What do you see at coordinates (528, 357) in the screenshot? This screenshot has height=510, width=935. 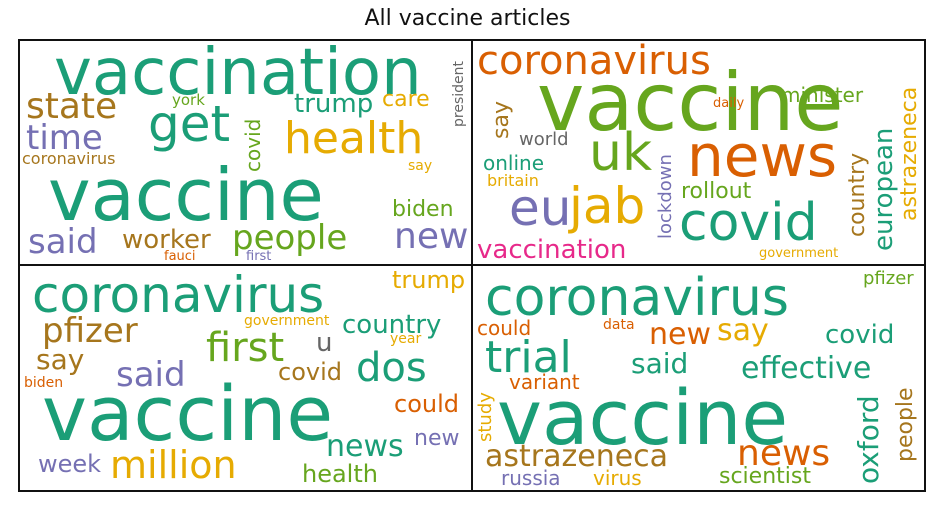 I see `word: trial` at bounding box center [528, 357].